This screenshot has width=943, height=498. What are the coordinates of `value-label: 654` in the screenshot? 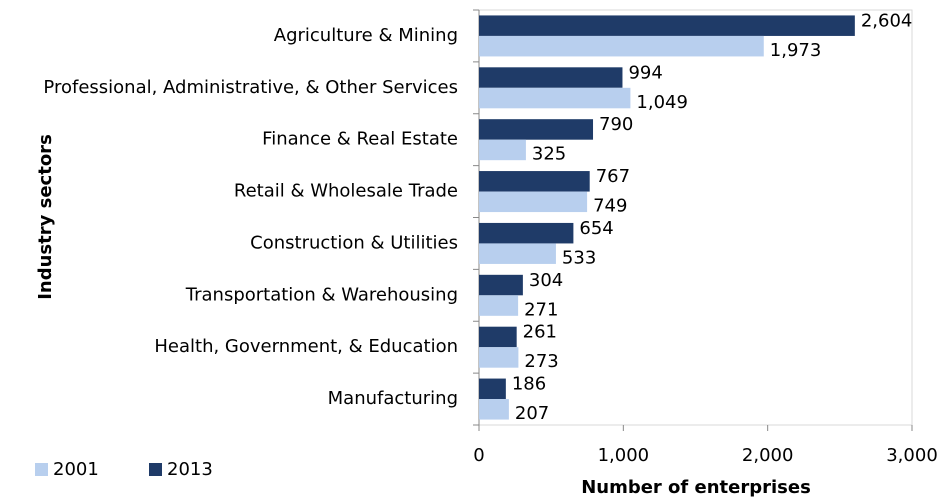 It's located at (596, 228).